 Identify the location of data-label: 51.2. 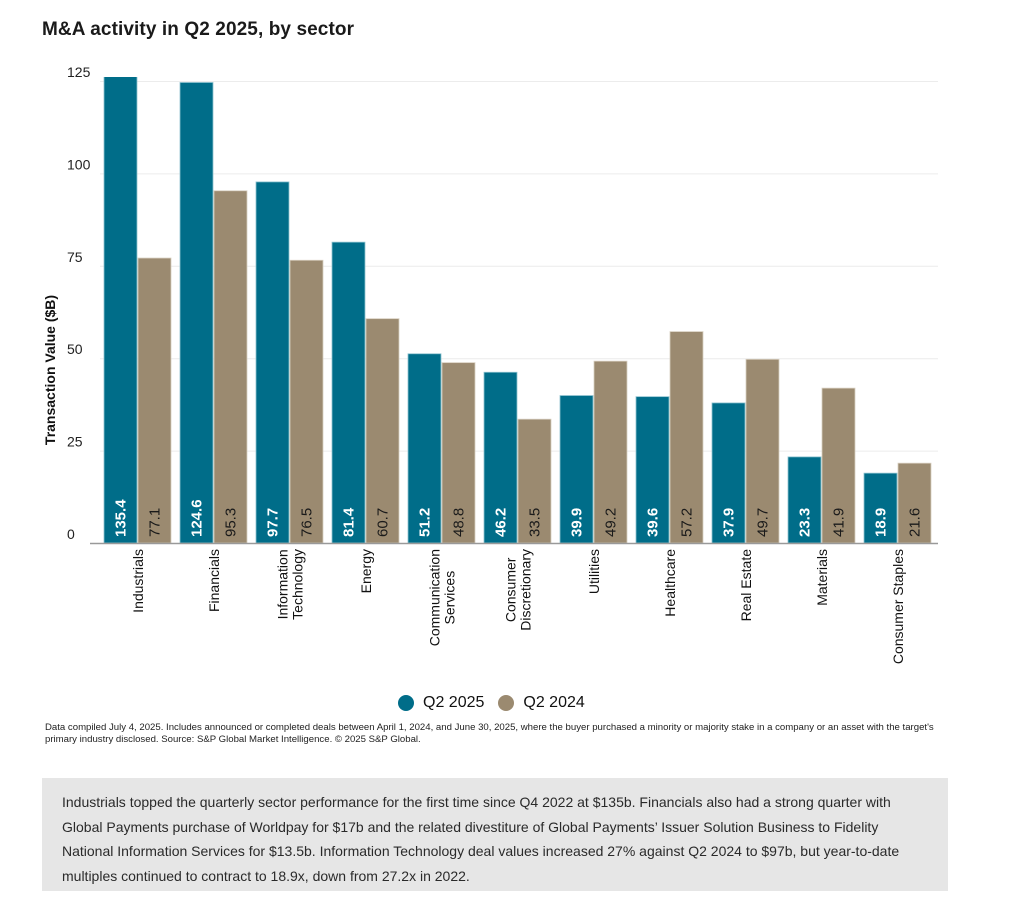
(425, 522).